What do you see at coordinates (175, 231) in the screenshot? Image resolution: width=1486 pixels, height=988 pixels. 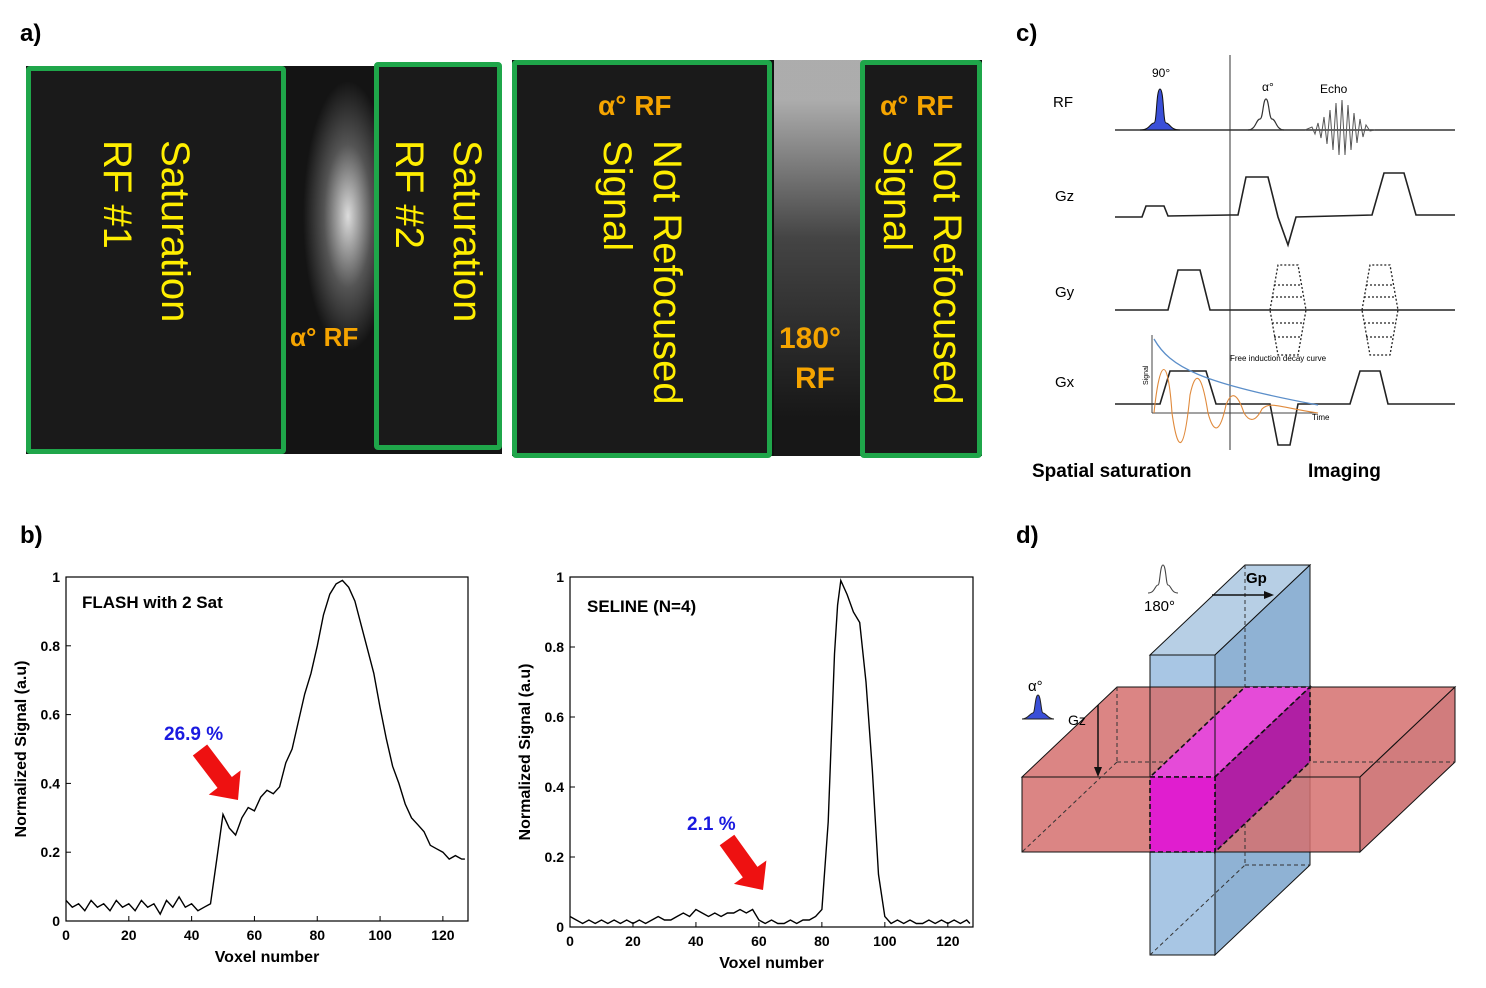 I see `box1-line1: Saturation` at bounding box center [175, 231].